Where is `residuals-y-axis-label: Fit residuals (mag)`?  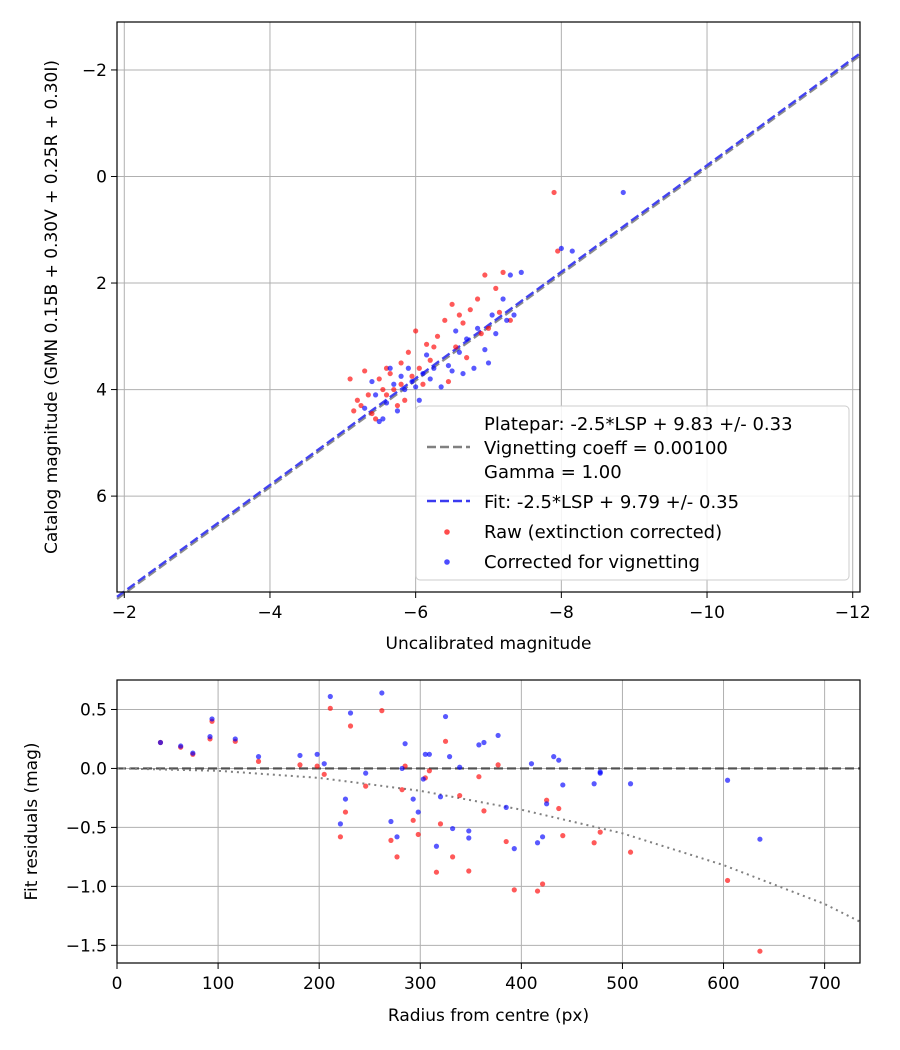 residuals-y-axis-label: Fit residuals (mag) is located at coordinates (32, 822).